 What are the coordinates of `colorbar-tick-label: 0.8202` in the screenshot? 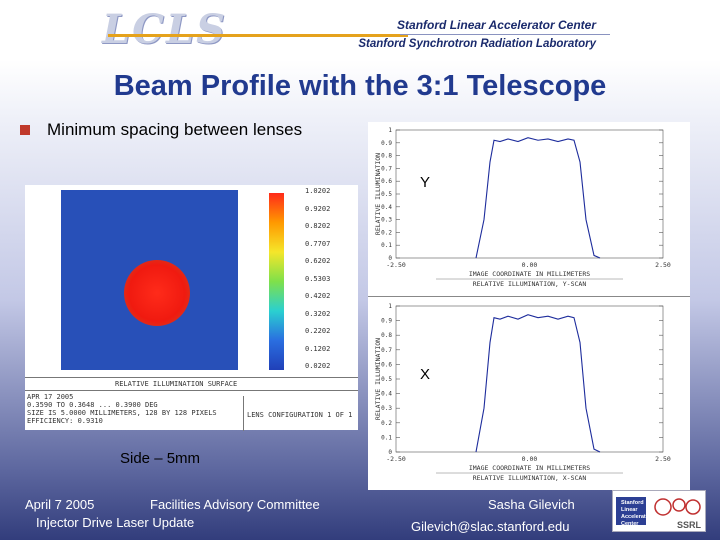 It's located at (318, 226).